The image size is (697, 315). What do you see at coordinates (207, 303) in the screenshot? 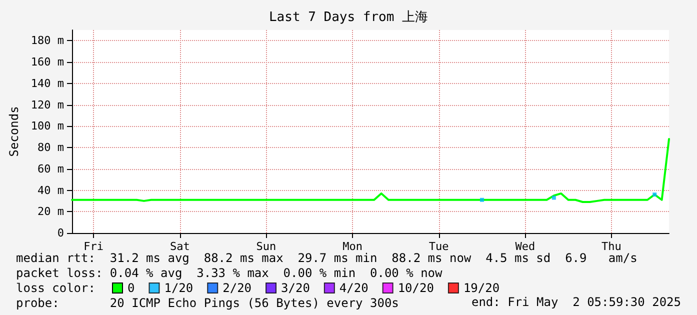
I see `text: probe: 20 ICMP Echo Pings (56 Bytes) every 300s` at bounding box center [207, 303].